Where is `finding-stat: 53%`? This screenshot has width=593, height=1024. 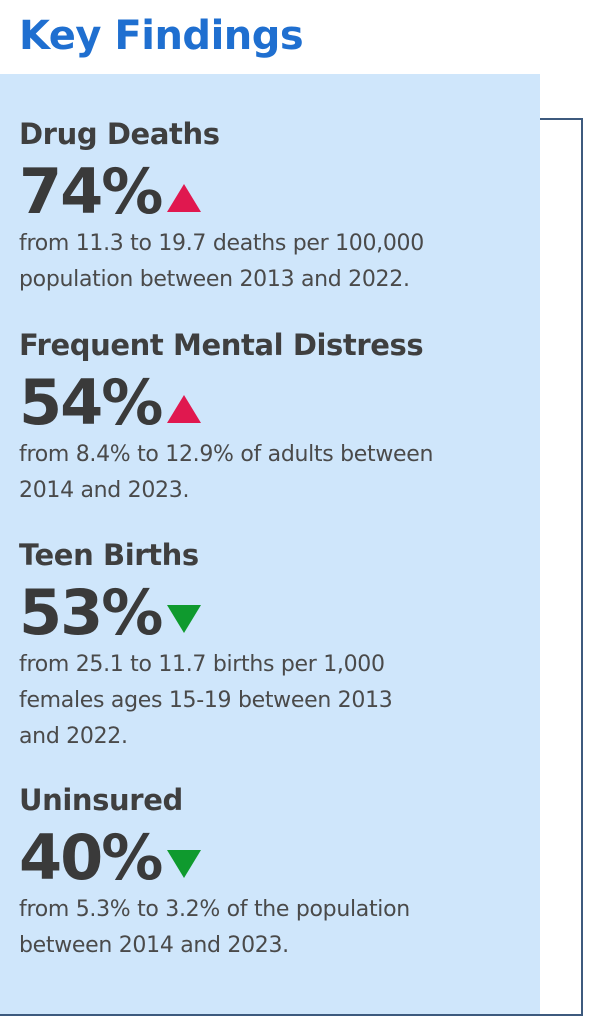 finding-stat: 53% is located at coordinates (274, 609).